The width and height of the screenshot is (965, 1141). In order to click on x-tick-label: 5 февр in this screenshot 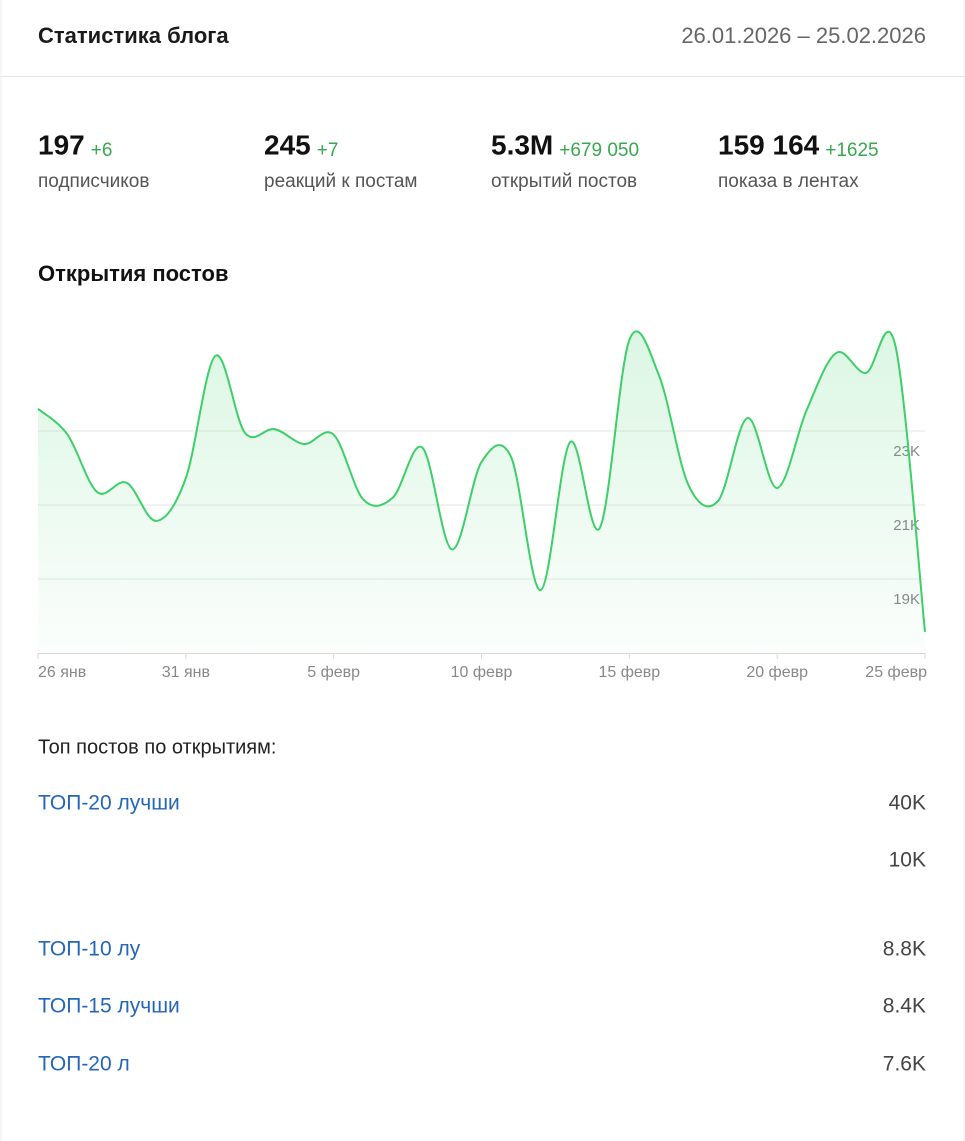, I will do `click(333, 672)`.